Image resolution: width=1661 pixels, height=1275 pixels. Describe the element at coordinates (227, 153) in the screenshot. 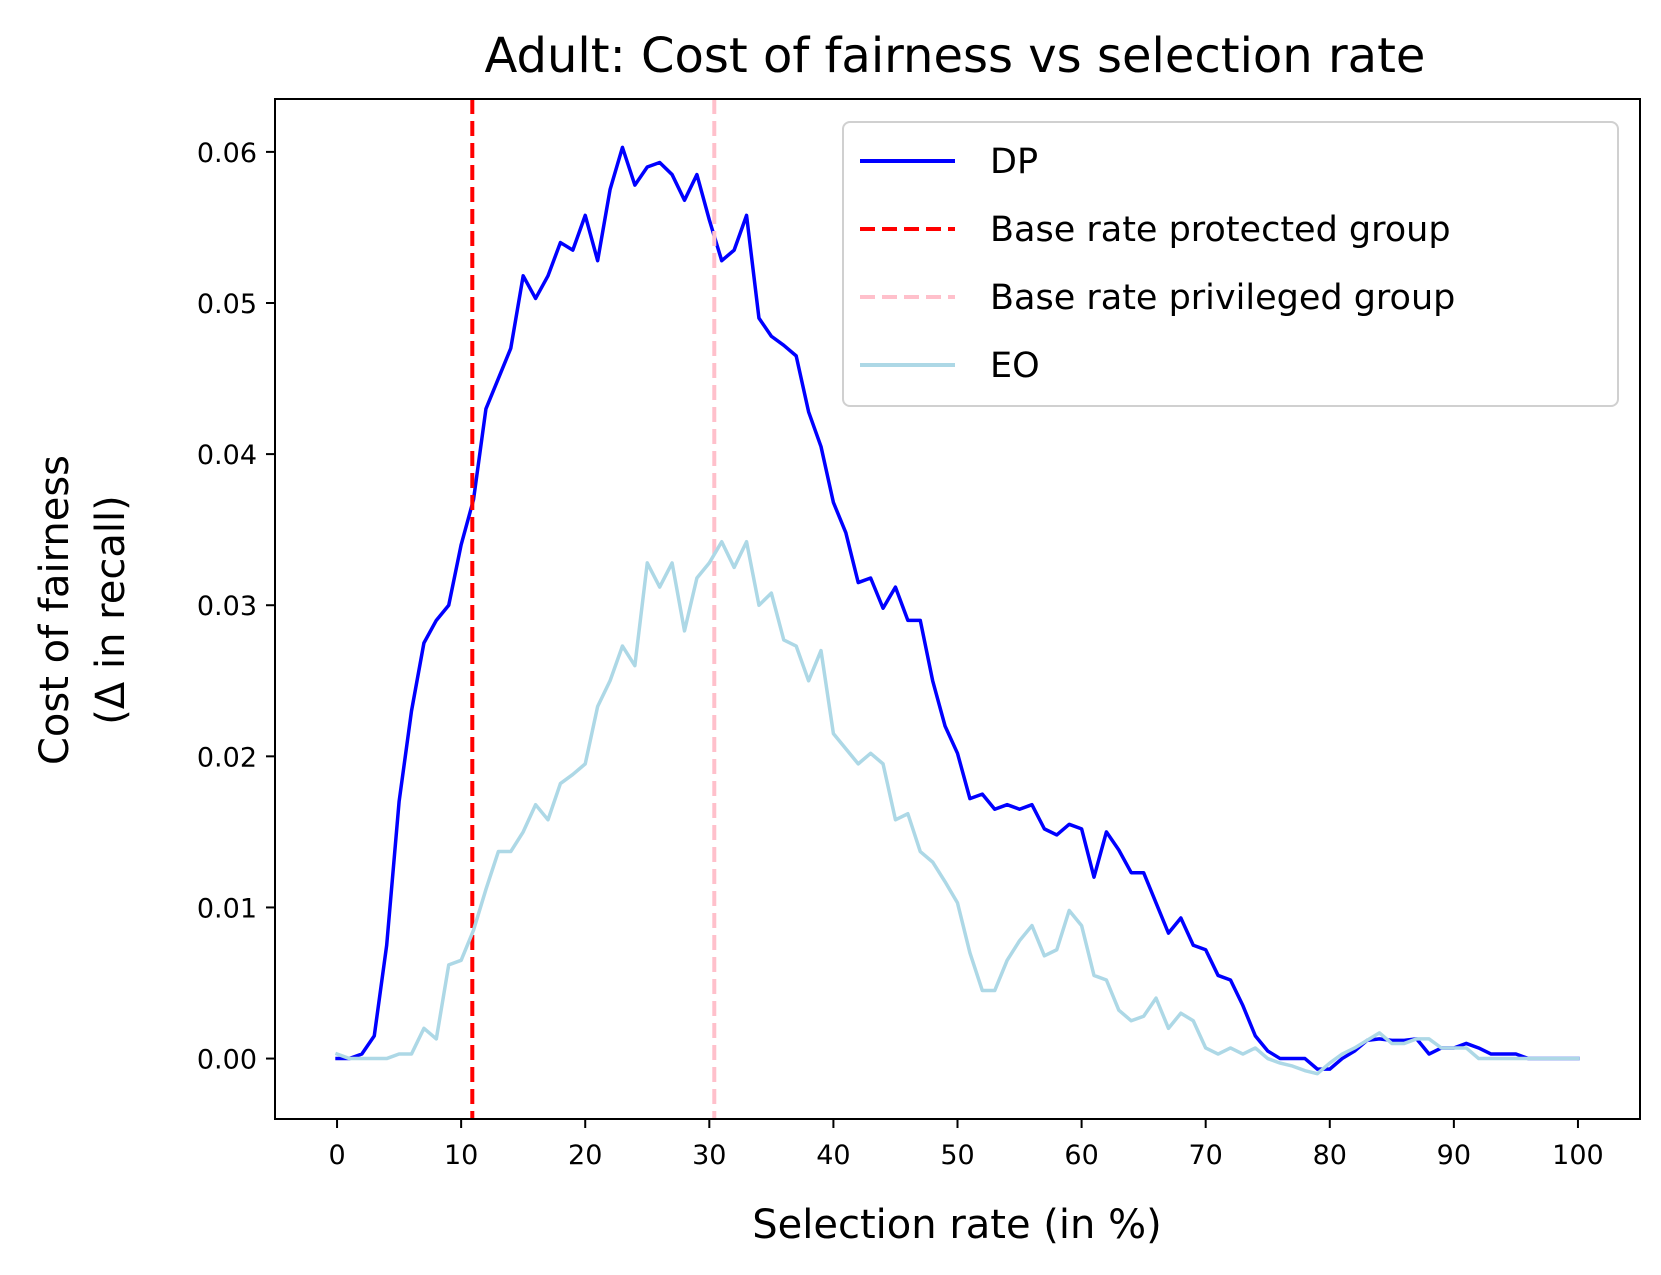

I see `y-tick-label: 0.06` at that location.